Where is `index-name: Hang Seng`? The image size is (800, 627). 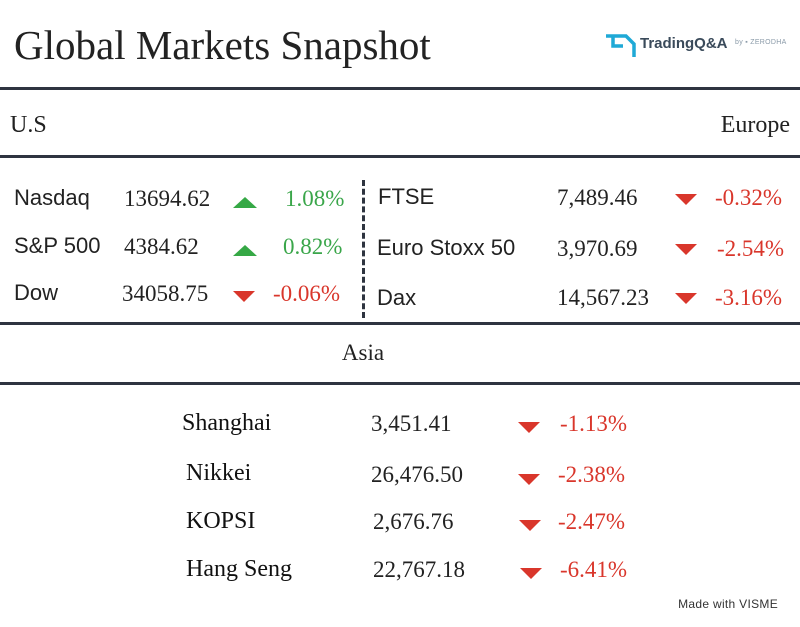
index-name: Hang Seng is located at coordinates (239, 569).